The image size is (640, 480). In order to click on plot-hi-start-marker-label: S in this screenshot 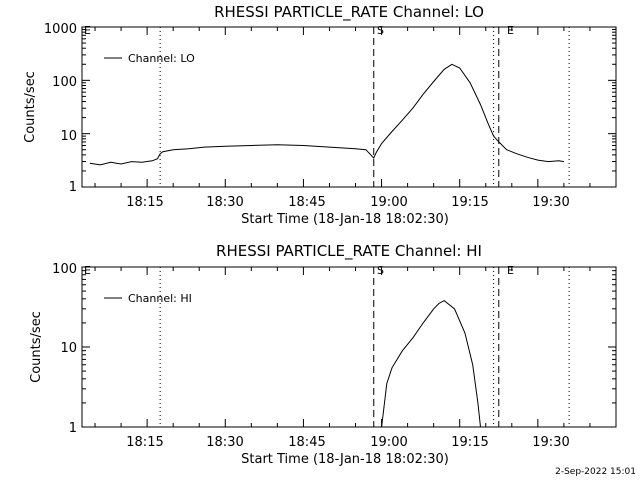, I will do `click(380, 270)`.